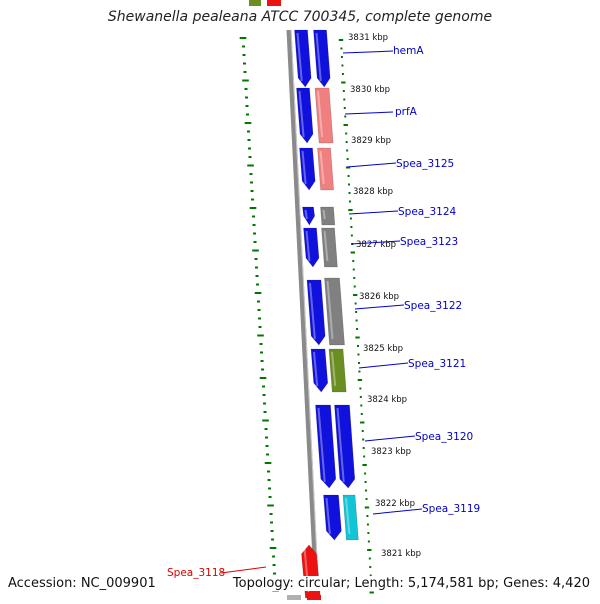 Image resolution: width=600 pixels, height=604 pixels. I want to click on gene-label-spea3118: Spea_3118, so click(196, 573).